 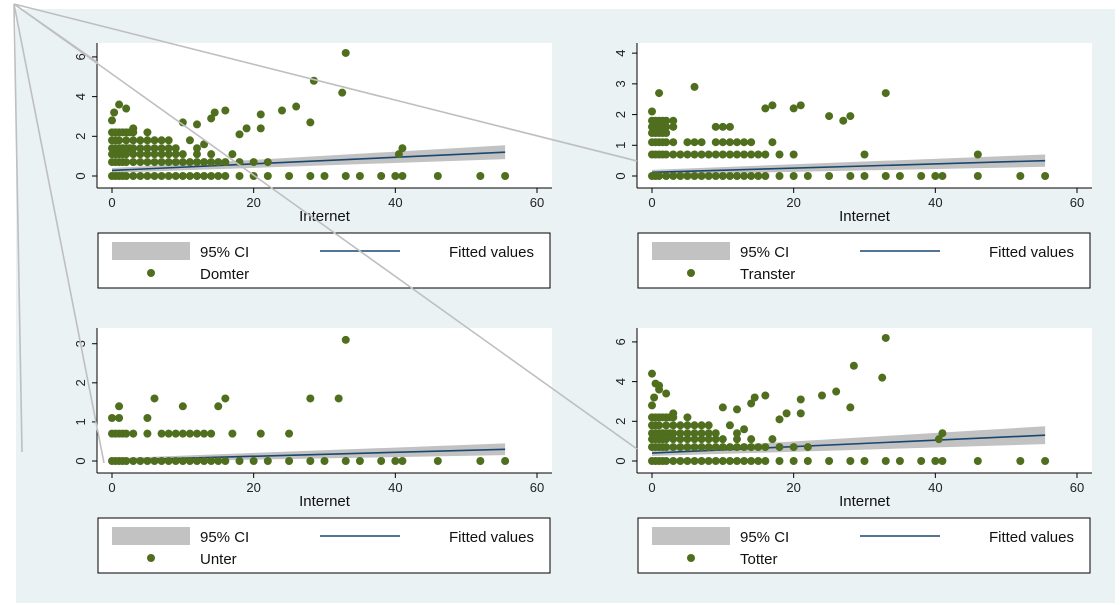 What do you see at coordinates (935, 487) in the screenshot?
I see `x-tick-label: 40` at bounding box center [935, 487].